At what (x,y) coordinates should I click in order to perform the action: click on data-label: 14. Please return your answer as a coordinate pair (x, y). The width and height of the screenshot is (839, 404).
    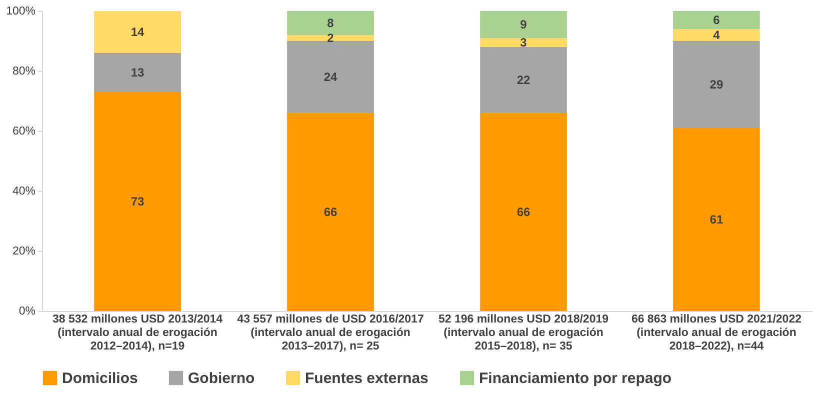
    Looking at the image, I should click on (137, 32).